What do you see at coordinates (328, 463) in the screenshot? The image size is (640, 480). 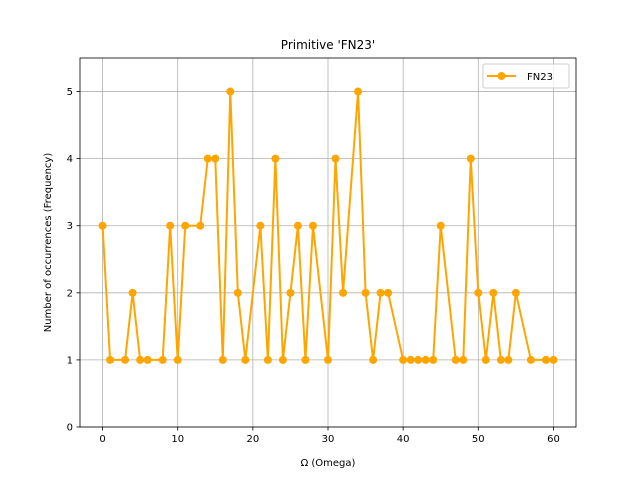 I see `x-axis-label: Ω (Omega)` at bounding box center [328, 463].